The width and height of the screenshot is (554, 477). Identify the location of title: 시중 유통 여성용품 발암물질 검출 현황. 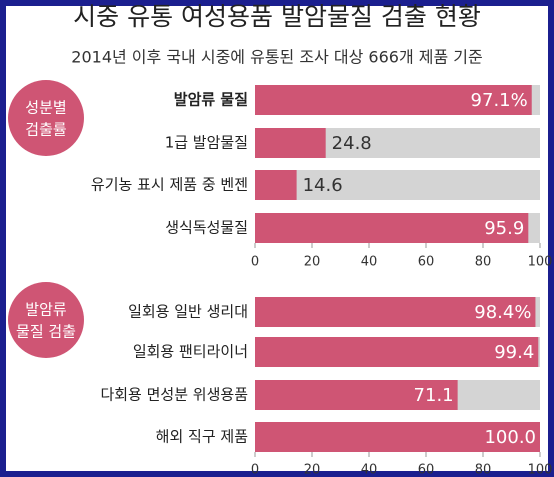
(277, 16).